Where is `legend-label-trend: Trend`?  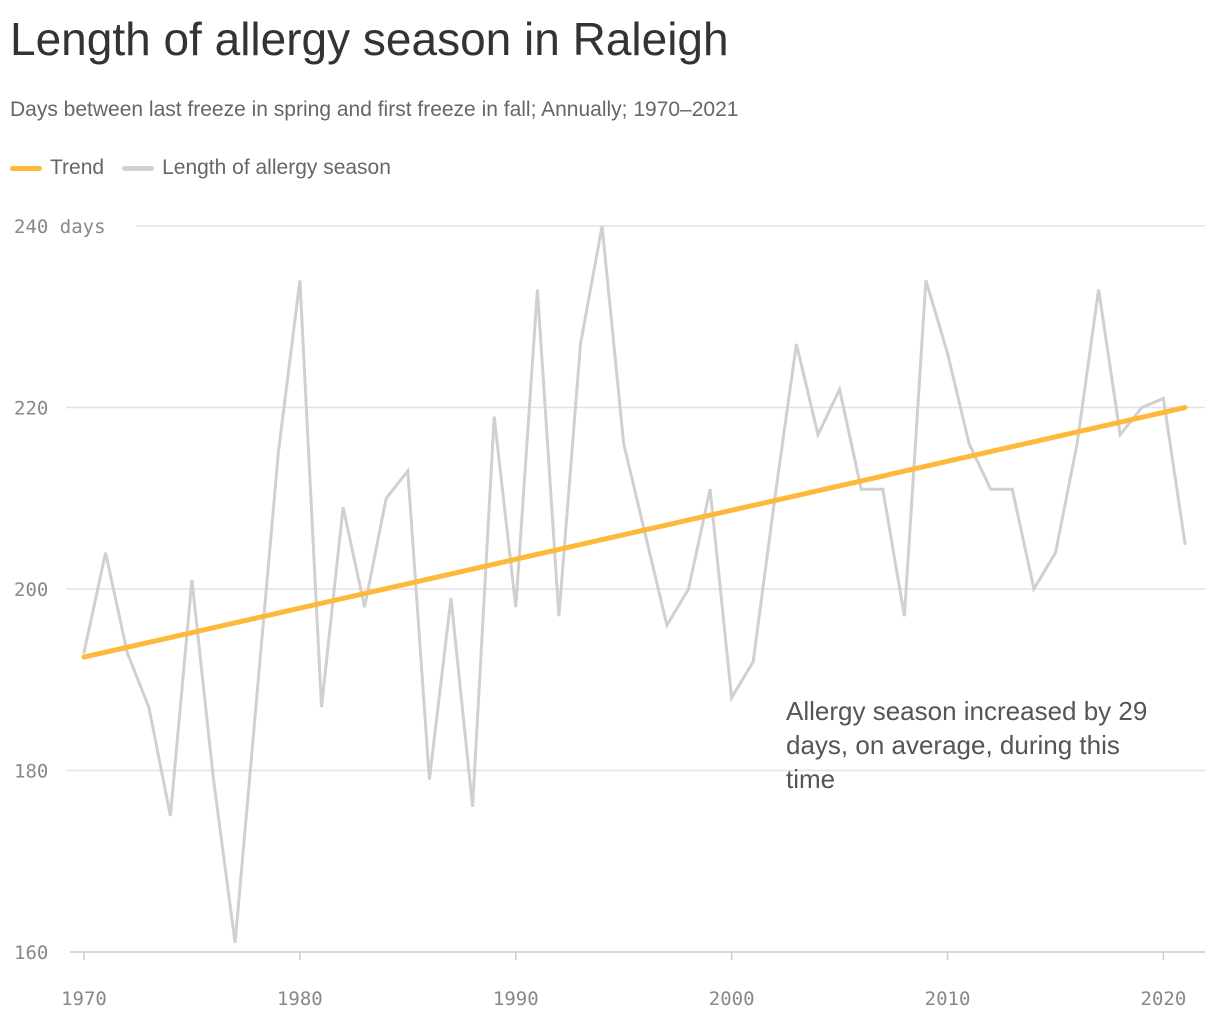
legend-label-trend: Trend is located at coordinates (77, 167).